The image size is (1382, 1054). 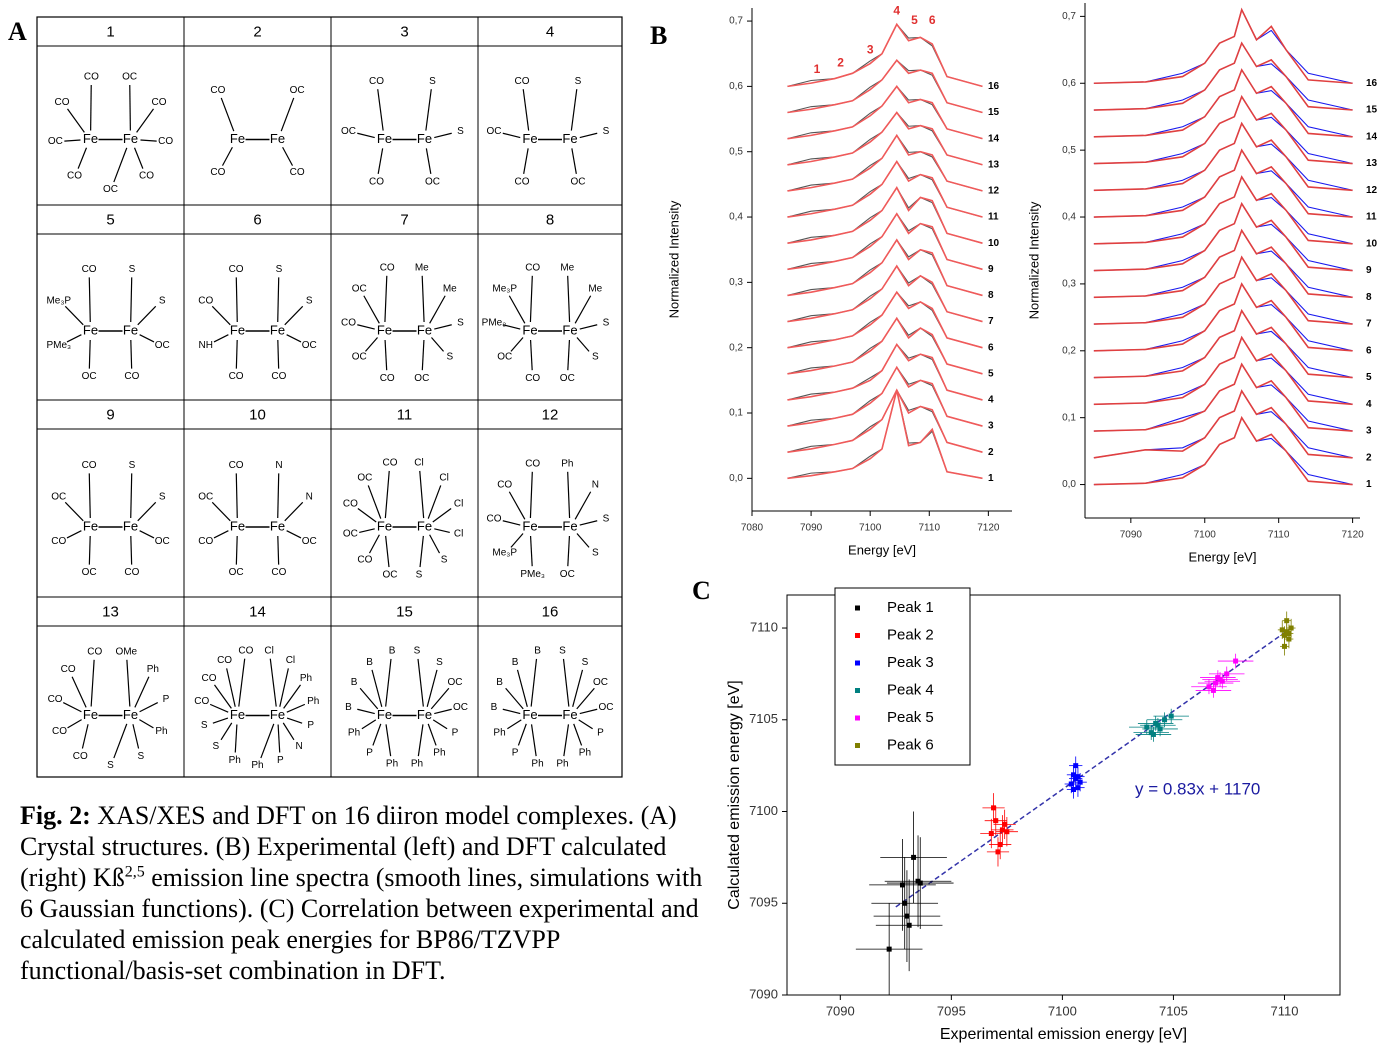 What do you see at coordinates (1279, 535) in the screenshot?
I see `x-tick-label: 7110` at bounding box center [1279, 535].